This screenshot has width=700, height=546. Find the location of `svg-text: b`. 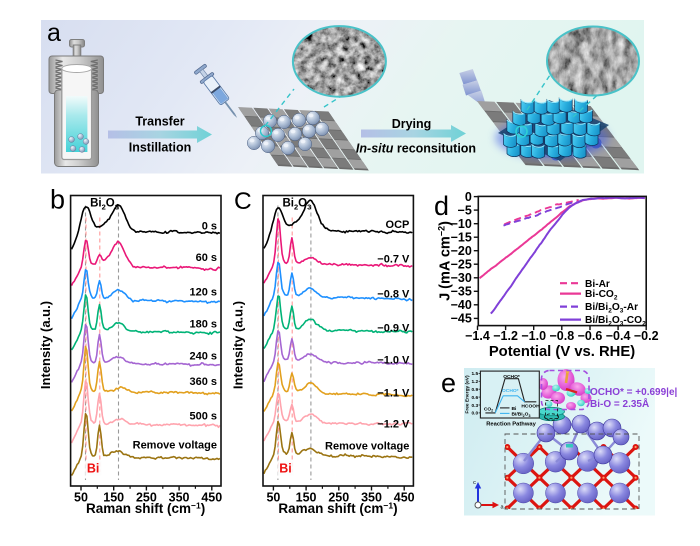

svg-text: b is located at coordinates (57, 200).